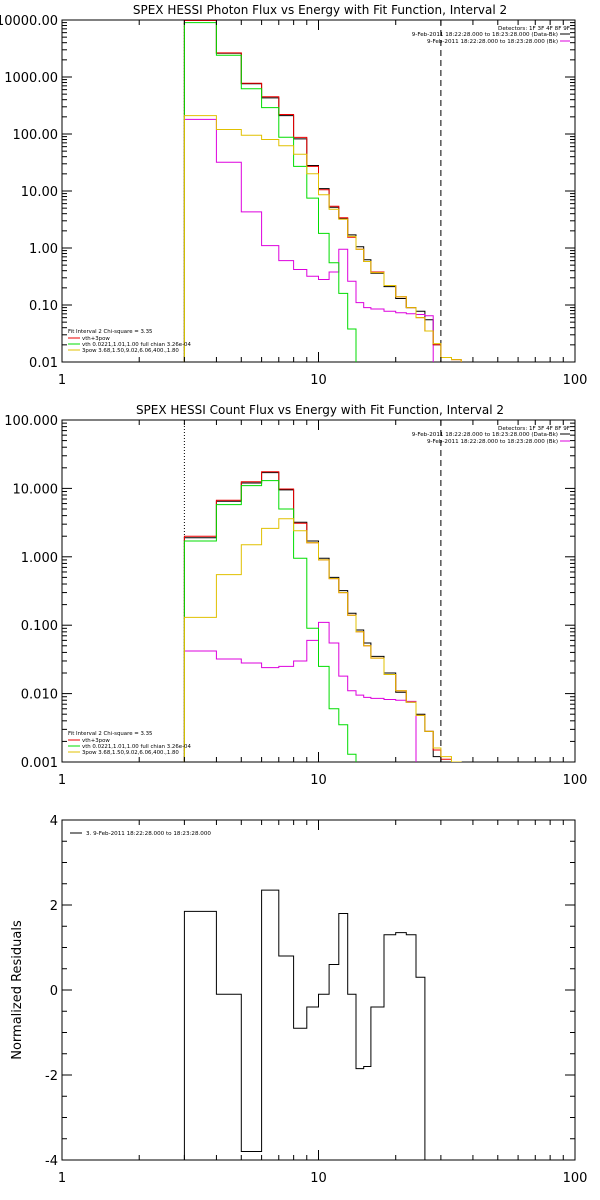 This screenshot has width=600, height=1200. I want to click on photon-y-tick-label: 1.00, so click(43, 249).